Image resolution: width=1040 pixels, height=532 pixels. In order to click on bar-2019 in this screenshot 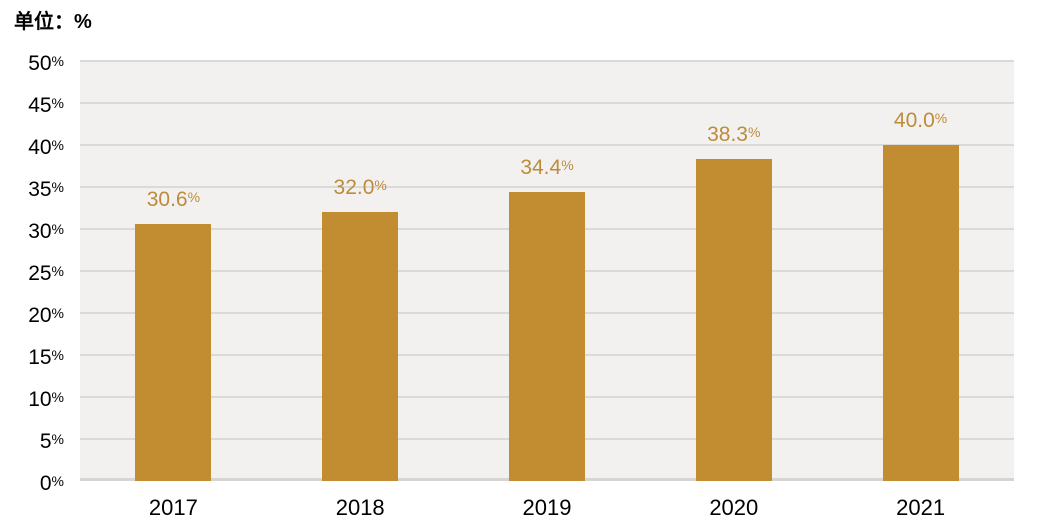, I will do `click(546, 336)`.